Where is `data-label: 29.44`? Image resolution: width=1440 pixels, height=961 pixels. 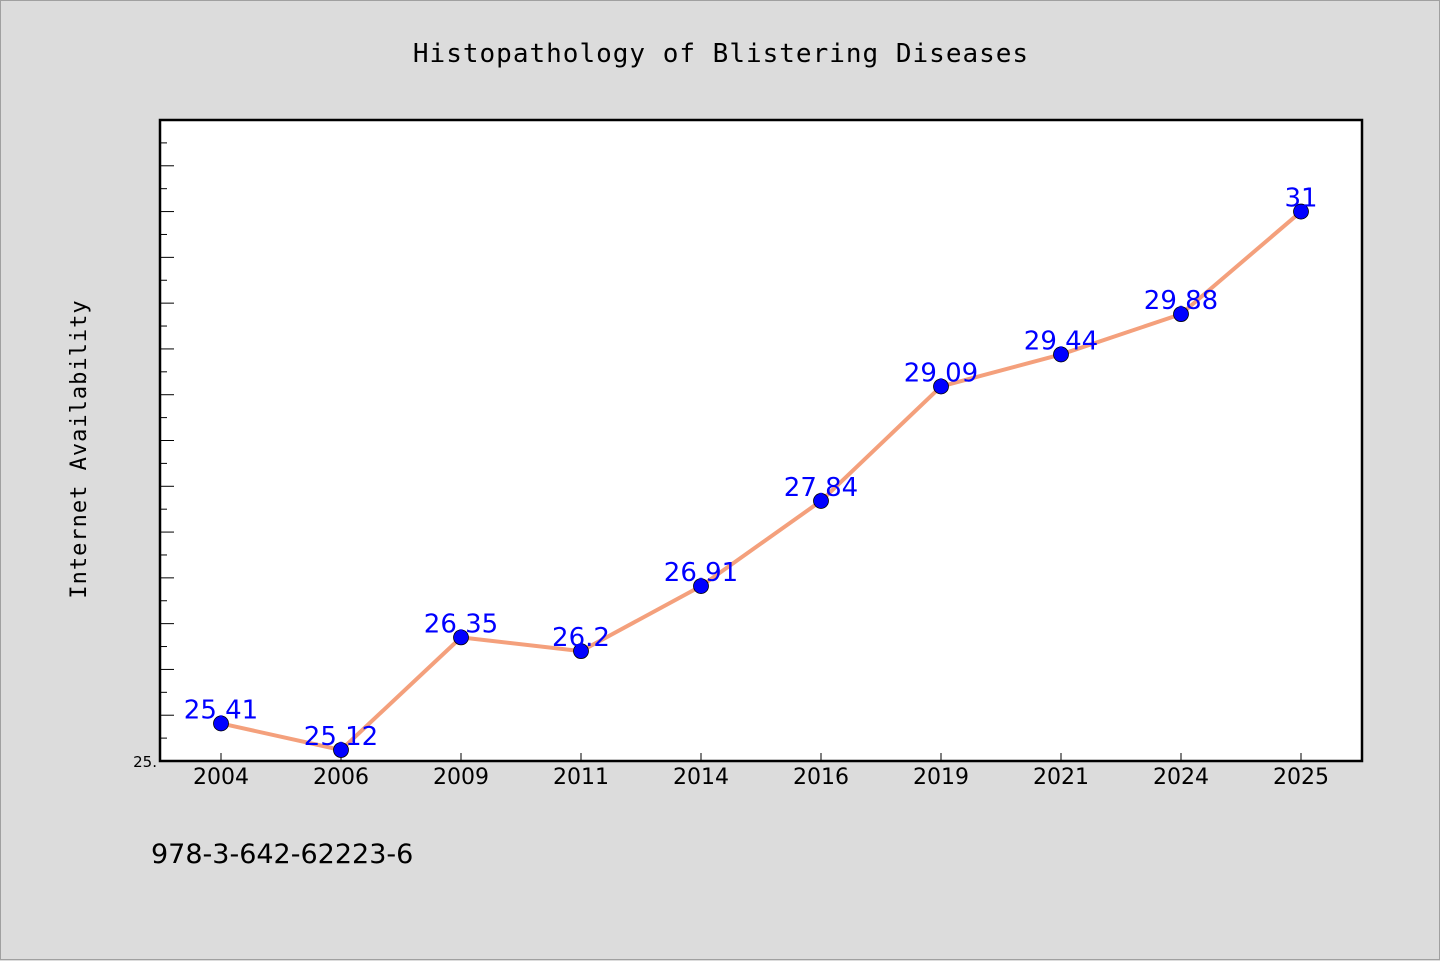 data-label: 29.44 is located at coordinates (1061, 341).